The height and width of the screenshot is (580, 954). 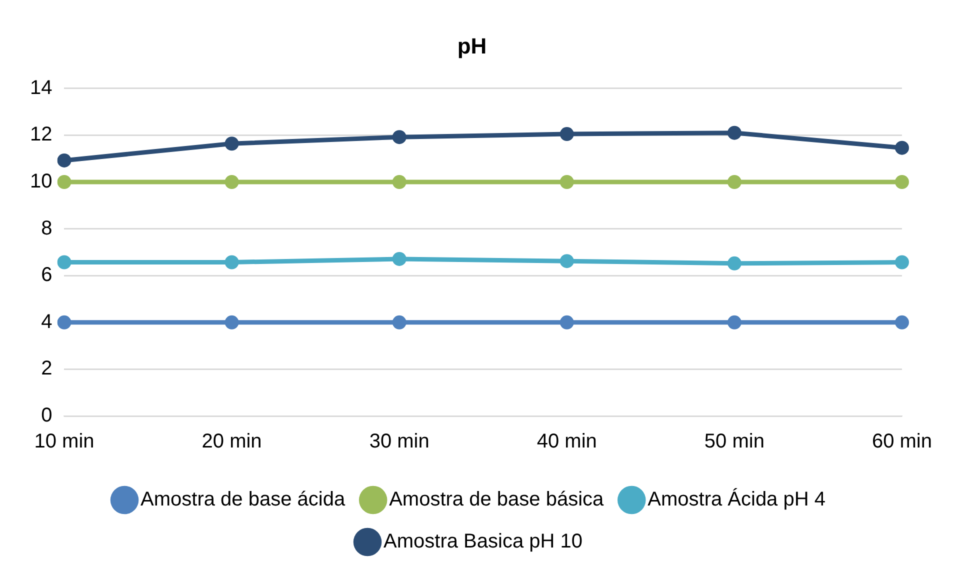 I want to click on y-tick-label: 6, so click(x=46, y=275).